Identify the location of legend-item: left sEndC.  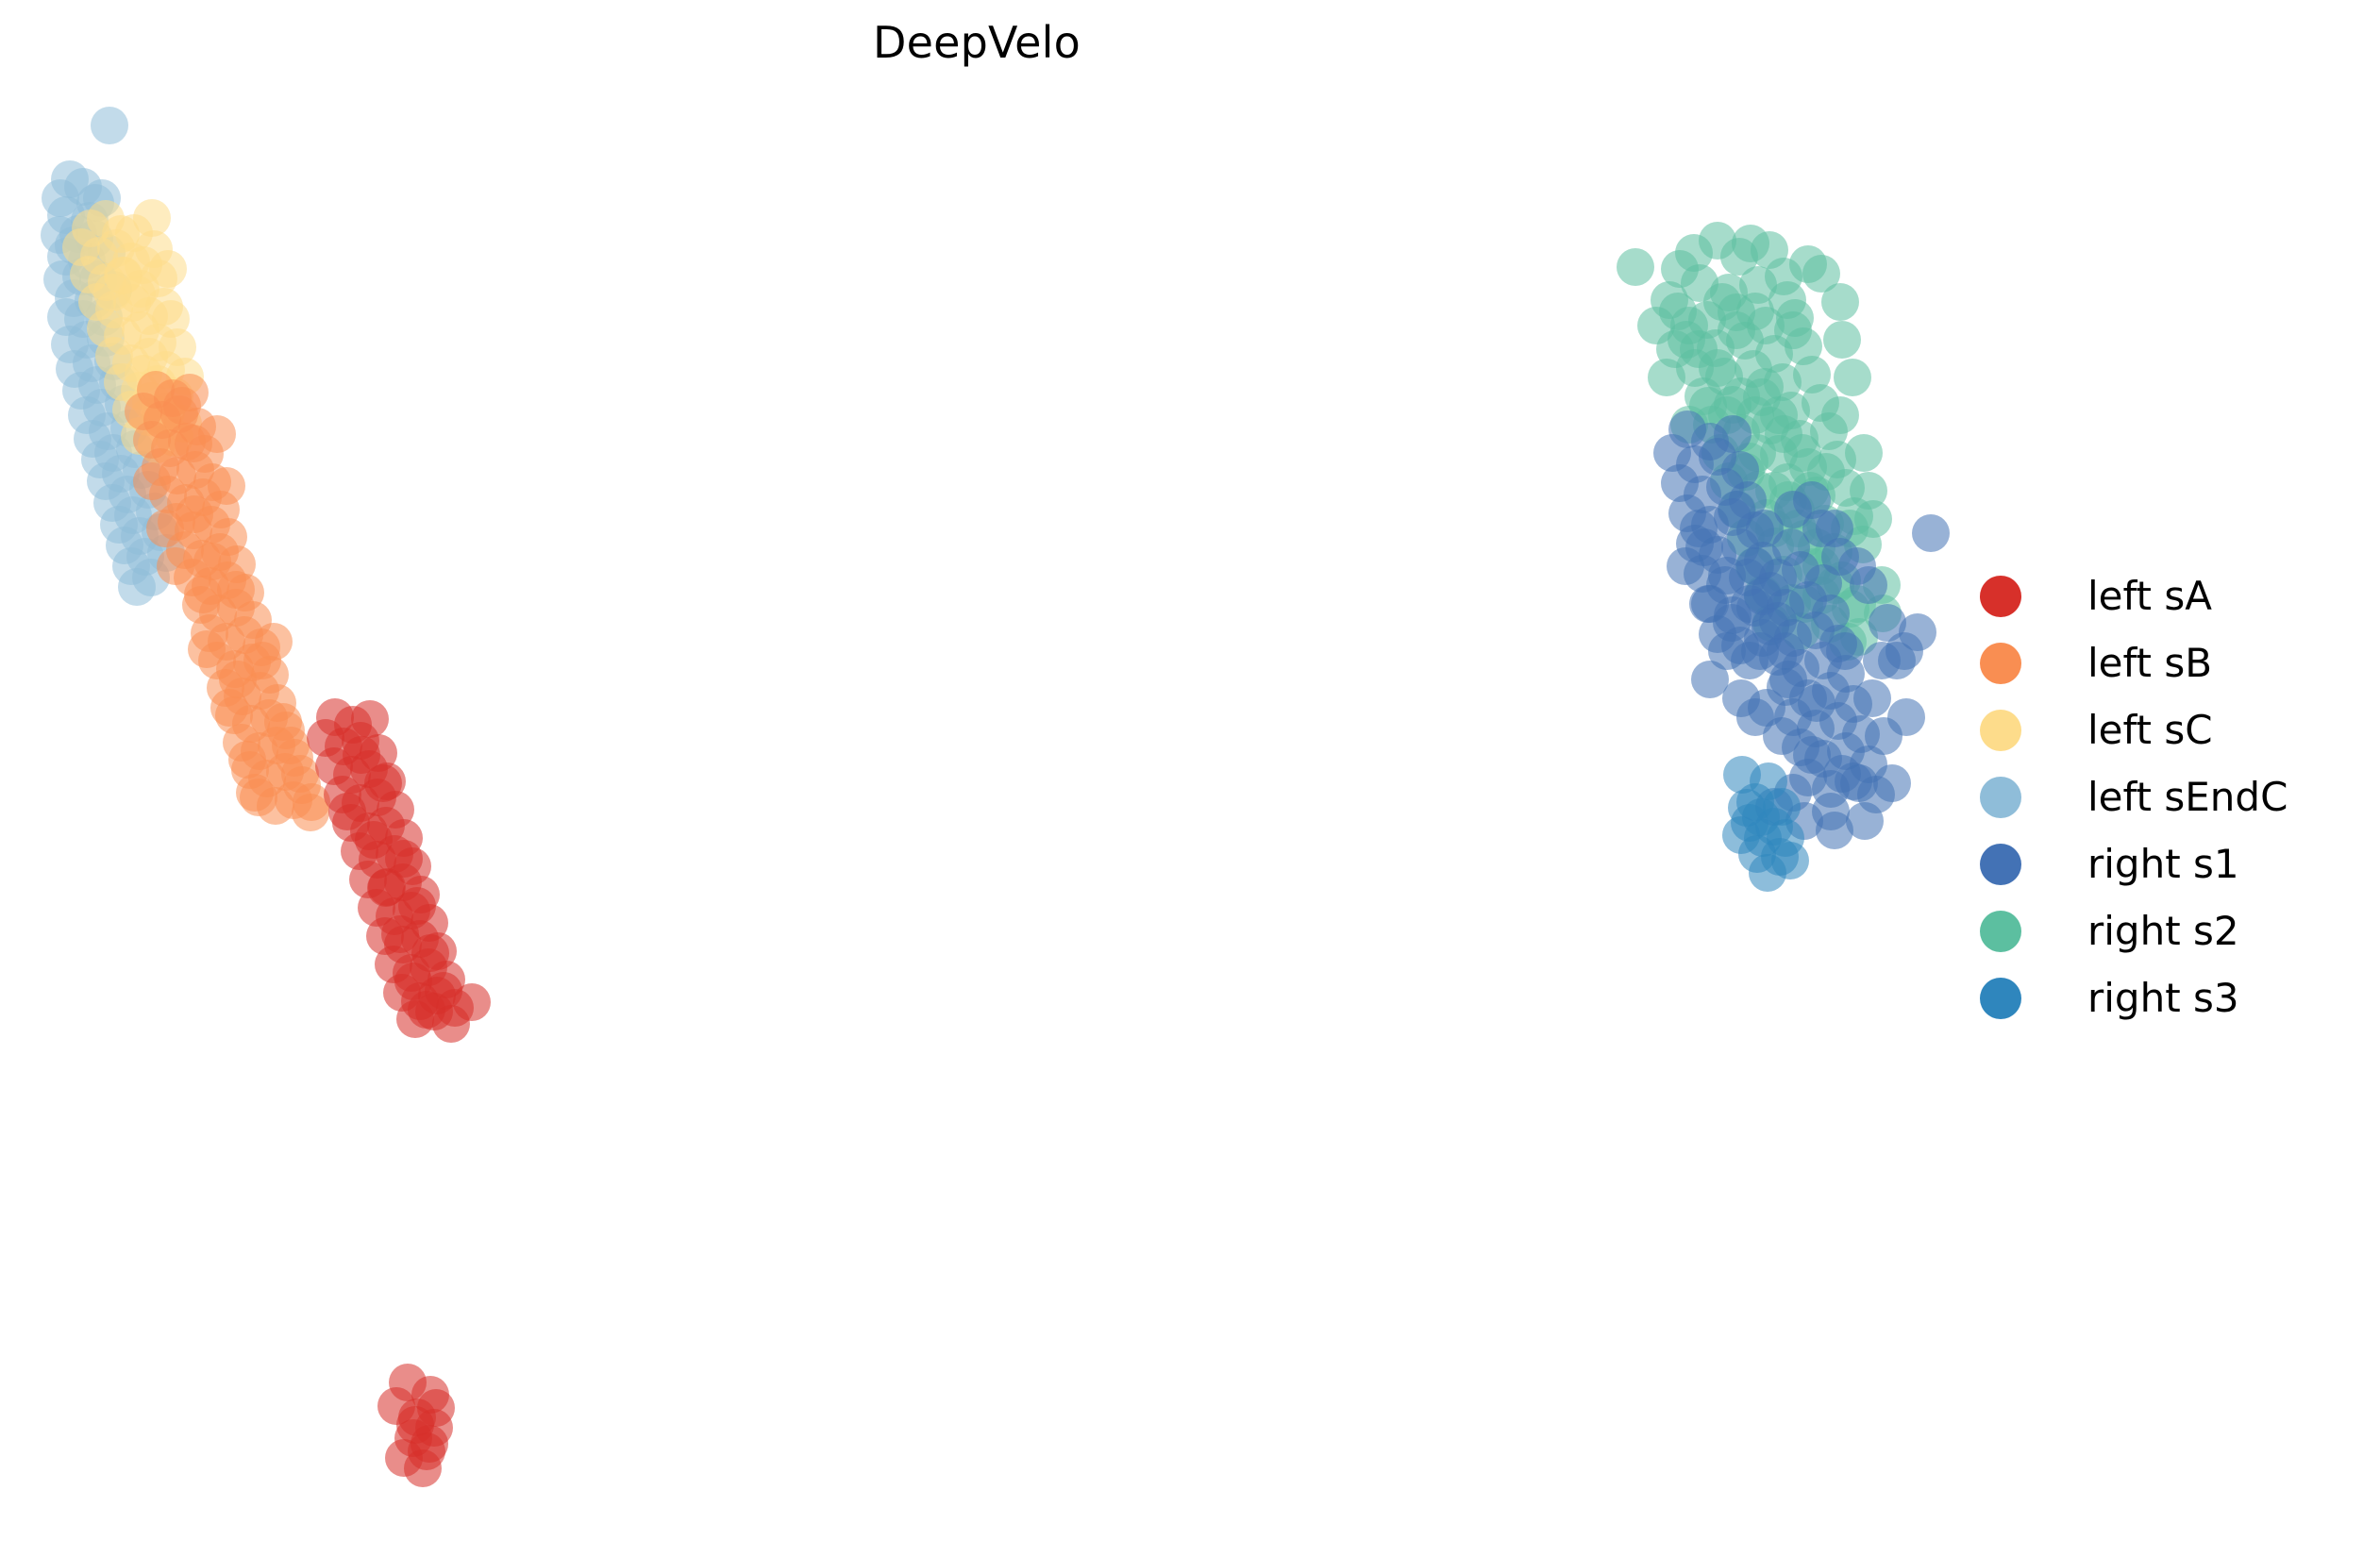
(2178, 796).